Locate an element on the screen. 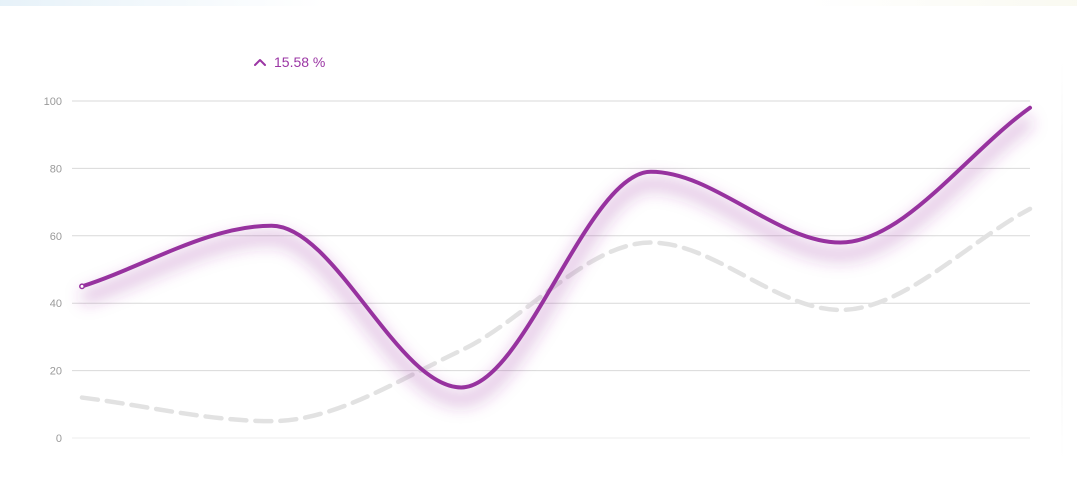 This screenshot has width=1077, height=495. y-tick-label: 100 is located at coordinates (53, 102).